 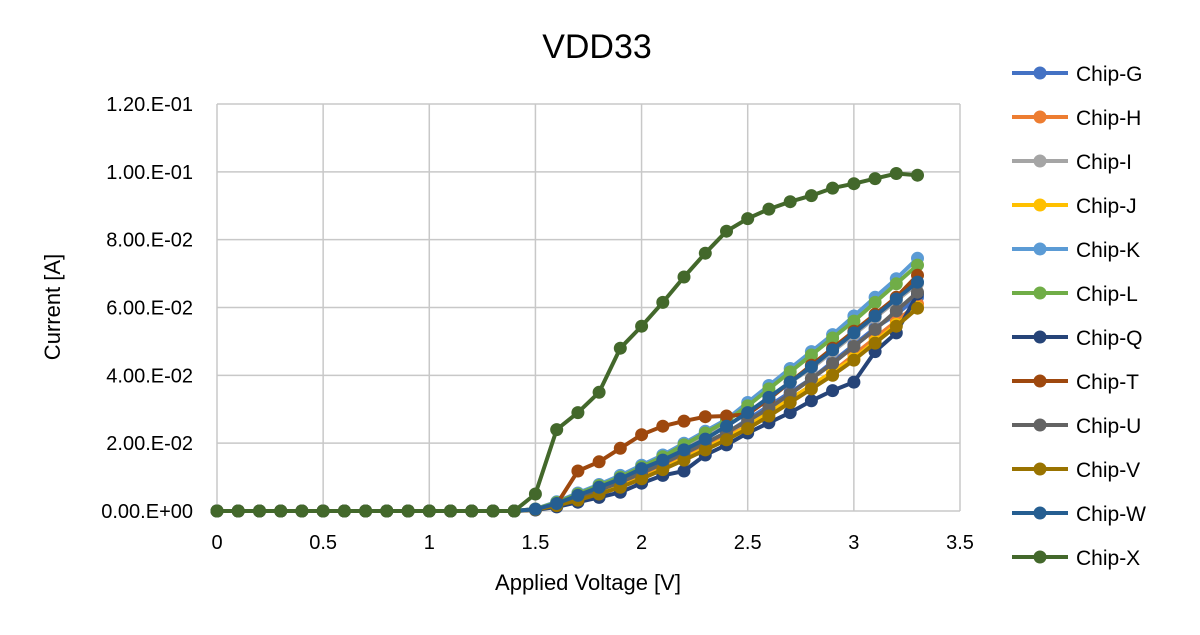 What do you see at coordinates (1076, 558) in the screenshot?
I see `legend-item-chip-x: Chip-X` at bounding box center [1076, 558].